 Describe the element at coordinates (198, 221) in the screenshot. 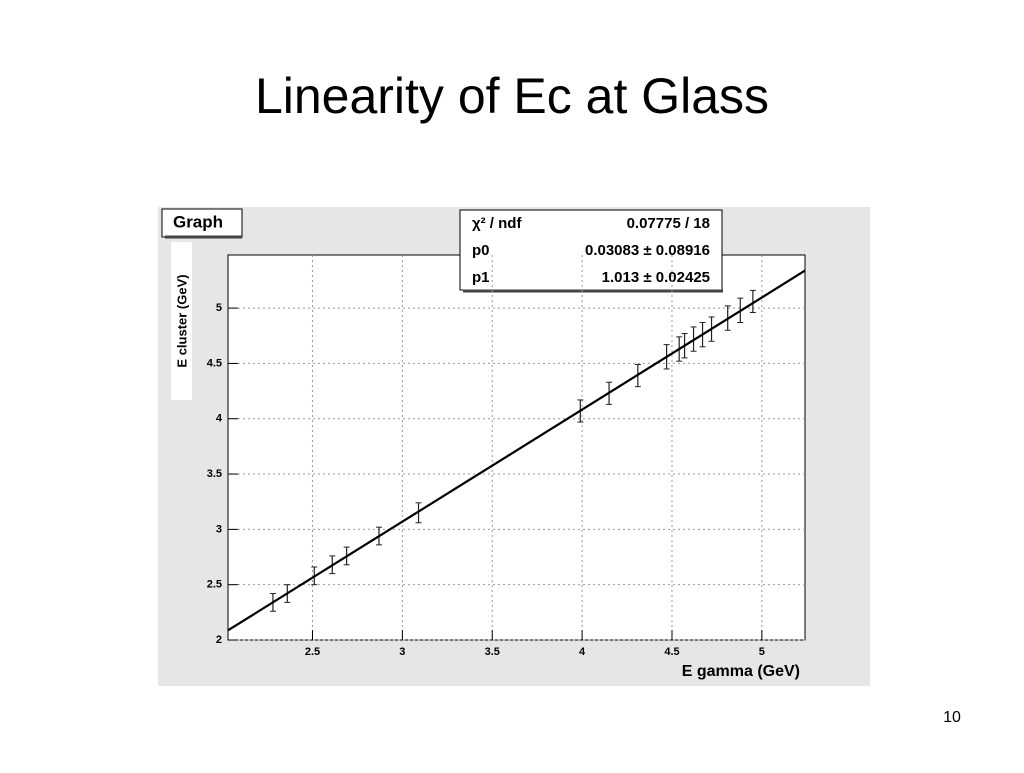

I see `graph-name: Graph` at that location.